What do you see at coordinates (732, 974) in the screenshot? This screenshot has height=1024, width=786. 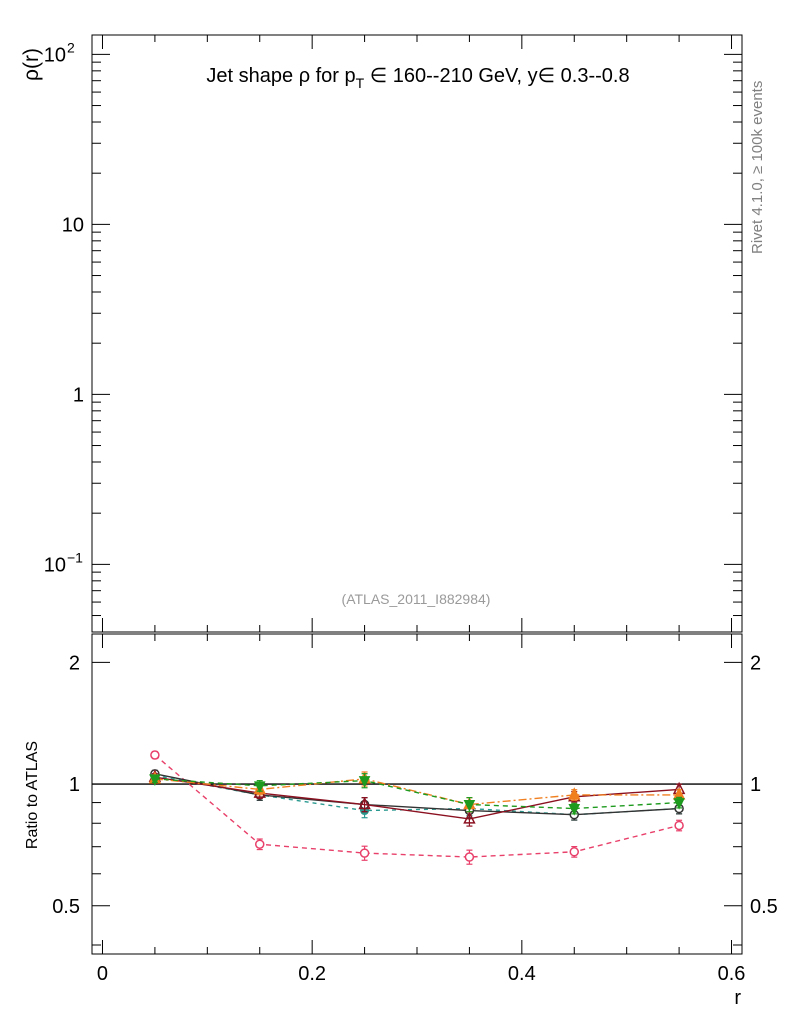 I see `x-tick-label: 0.6` at bounding box center [732, 974].